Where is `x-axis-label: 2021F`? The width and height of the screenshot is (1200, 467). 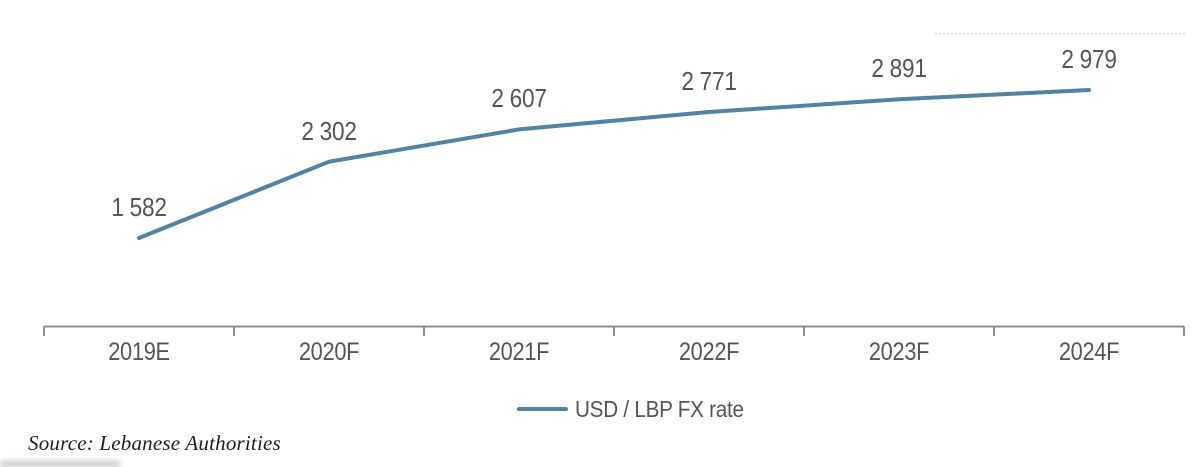 x-axis-label: 2021F is located at coordinates (519, 352).